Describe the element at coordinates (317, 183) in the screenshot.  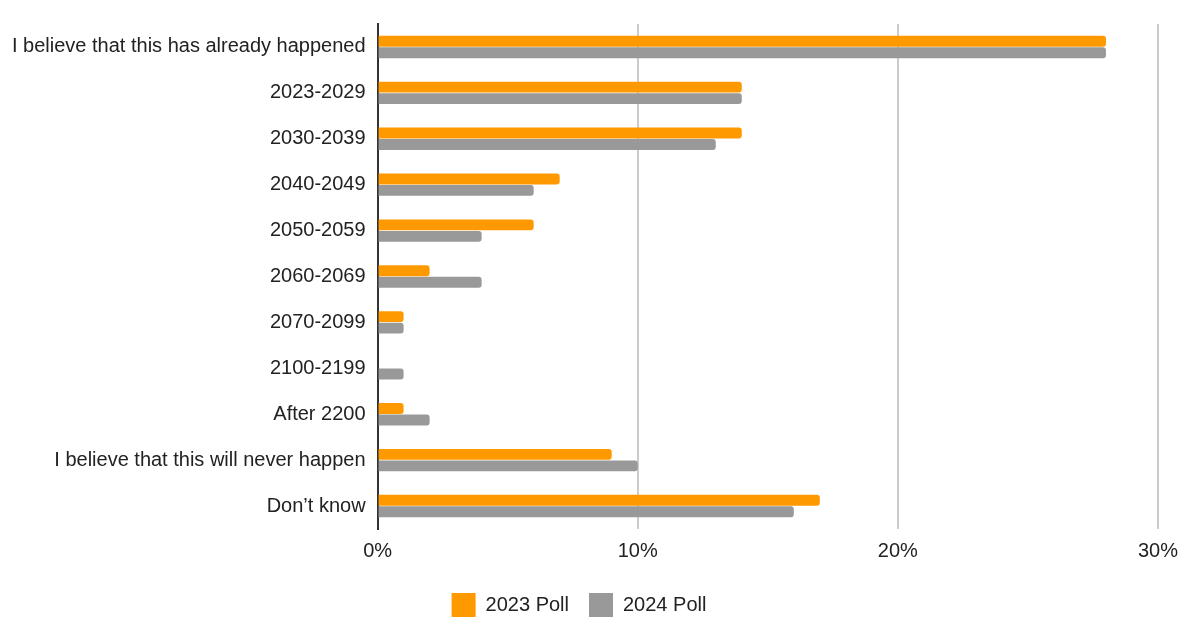
I see `y-tick-label: 2040-2049` at that location.